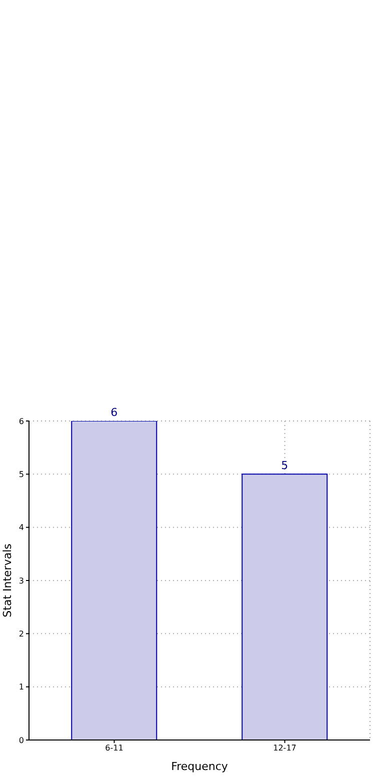 The width and height of the screenshot is (390, 780). What do you see at coordinates (114, 412) in the screenshot?
I see `data-label: 6` at bounding box center [114, 412].